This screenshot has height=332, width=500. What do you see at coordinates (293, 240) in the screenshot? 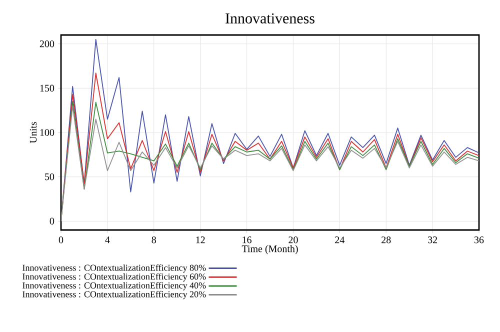
I see `x-tick-label: 20` at bounding box center [293, 240].